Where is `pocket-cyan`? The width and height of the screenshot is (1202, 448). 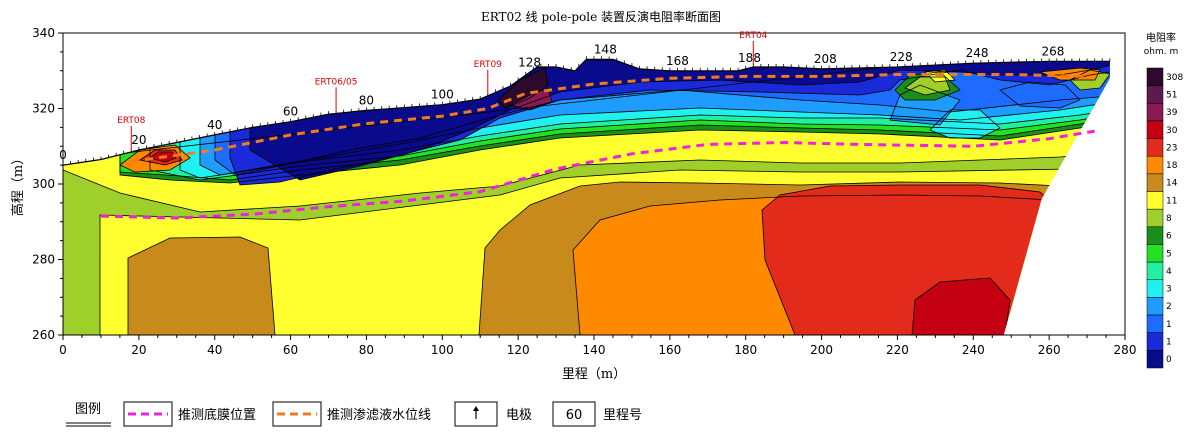 pocket-cyan is located at coordinates (965, 124).